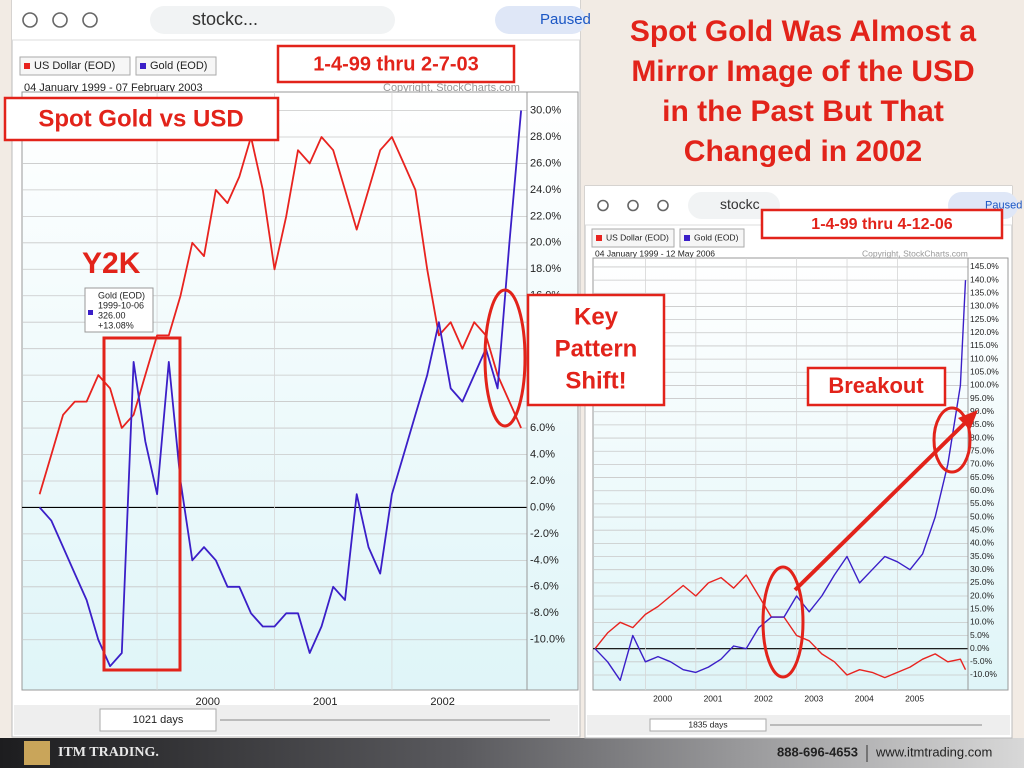 The width and height of the screenshot is (1024, 768). Describe the element at coordinates (984, 306) in the screenshot. I see `y-tick-label: 130.0%` at that location.